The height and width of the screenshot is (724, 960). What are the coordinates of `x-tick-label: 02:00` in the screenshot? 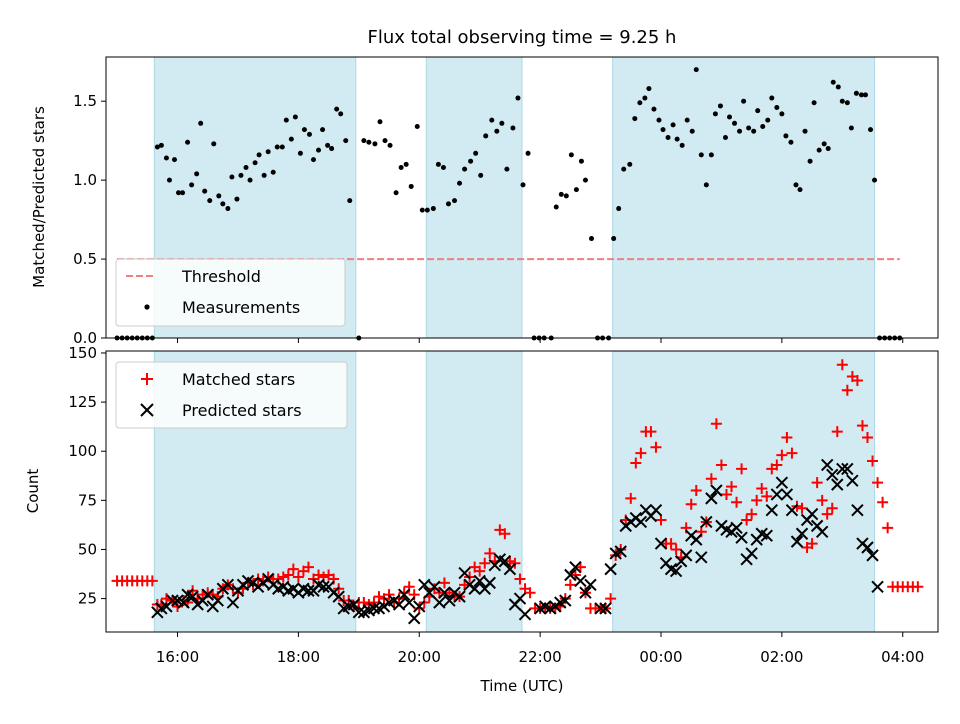 It's located at (781, 657).